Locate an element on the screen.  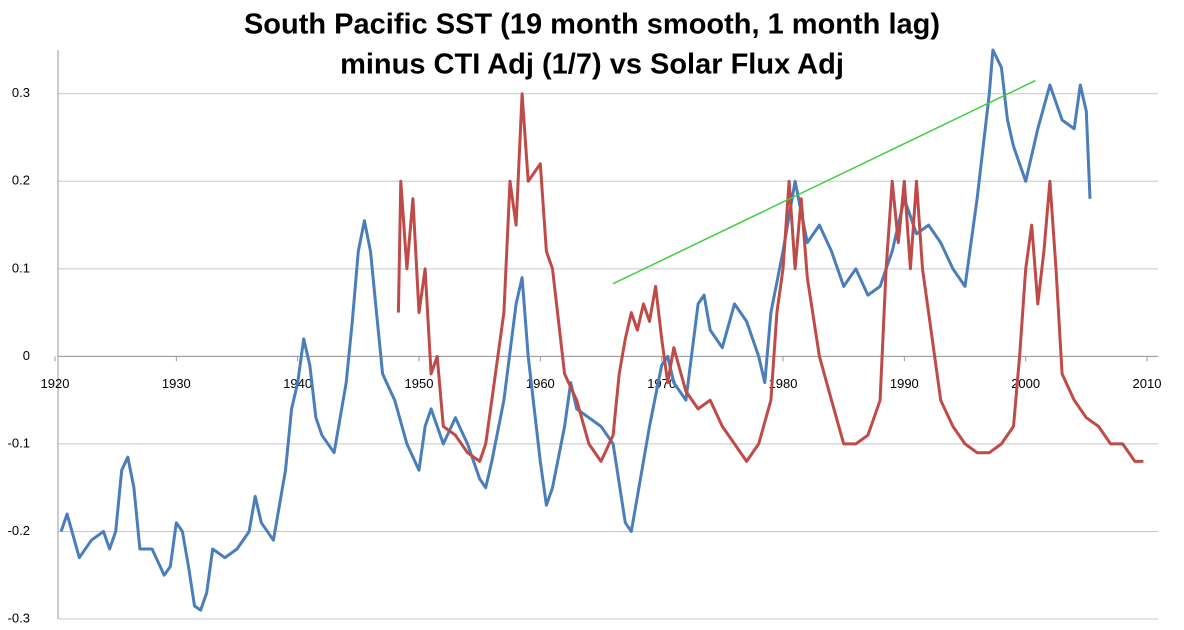
y-tick-label: 0 is located at coordinates (26, 355).